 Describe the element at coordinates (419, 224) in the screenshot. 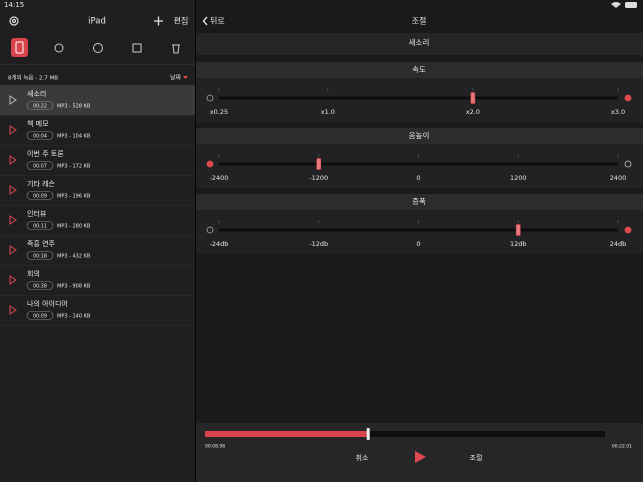

I see `slider-section: 증폭 -24db -12db 0 12db 24db` at that location.